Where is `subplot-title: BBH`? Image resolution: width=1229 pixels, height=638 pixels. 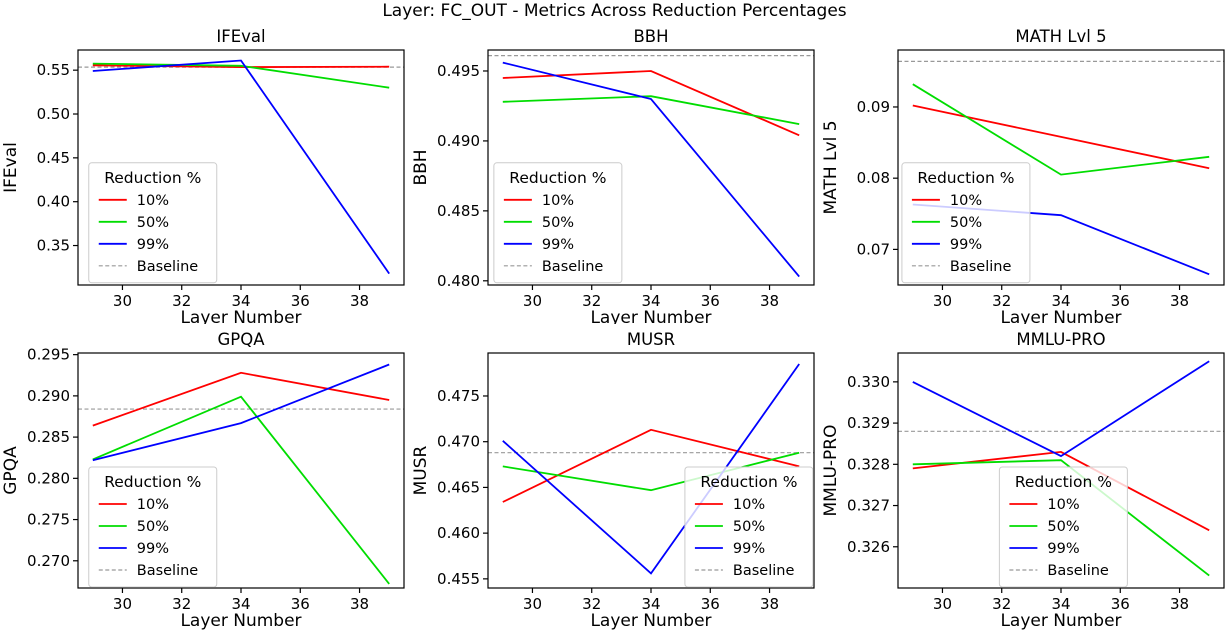 subplot-title: BBH is located at coordinates (650, 36).